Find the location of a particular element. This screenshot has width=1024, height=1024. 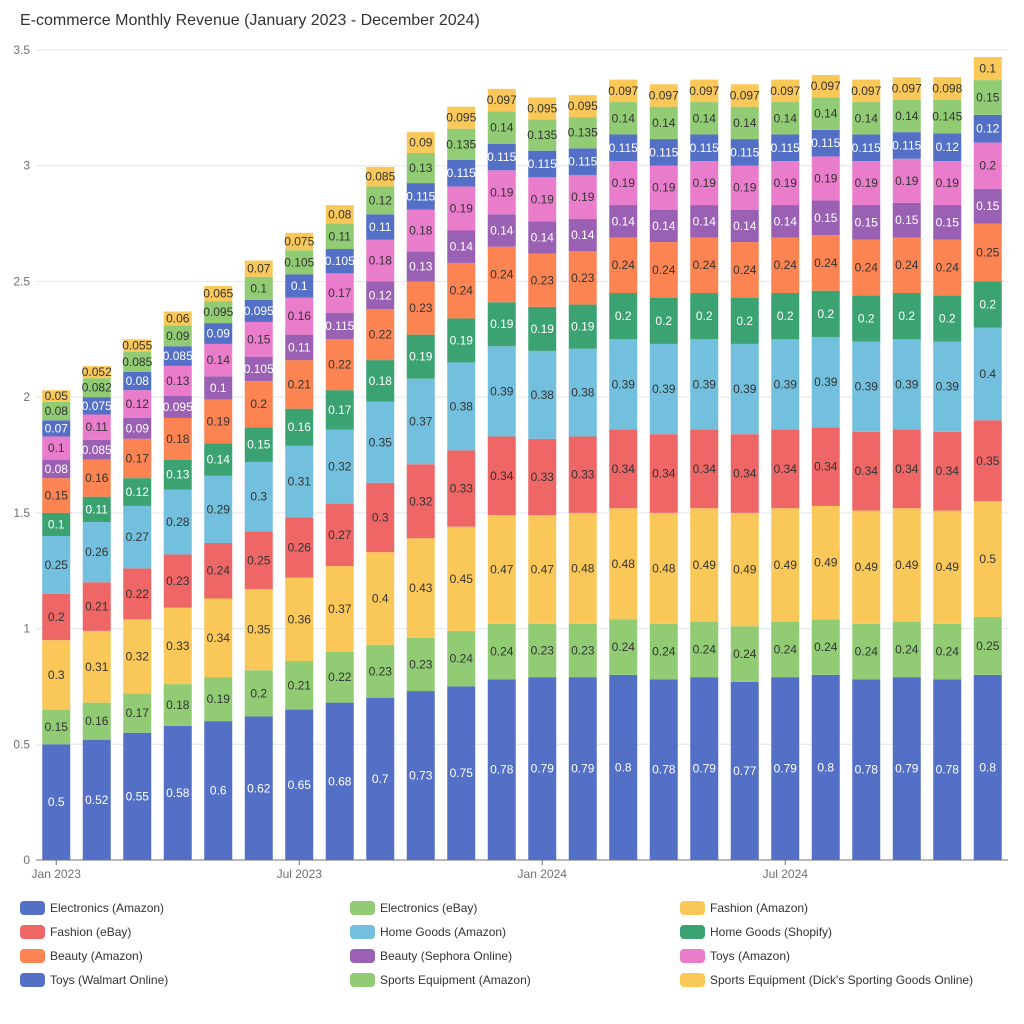

legend-item: Home Goods (Shopify) is located at coordinates (845, 932).